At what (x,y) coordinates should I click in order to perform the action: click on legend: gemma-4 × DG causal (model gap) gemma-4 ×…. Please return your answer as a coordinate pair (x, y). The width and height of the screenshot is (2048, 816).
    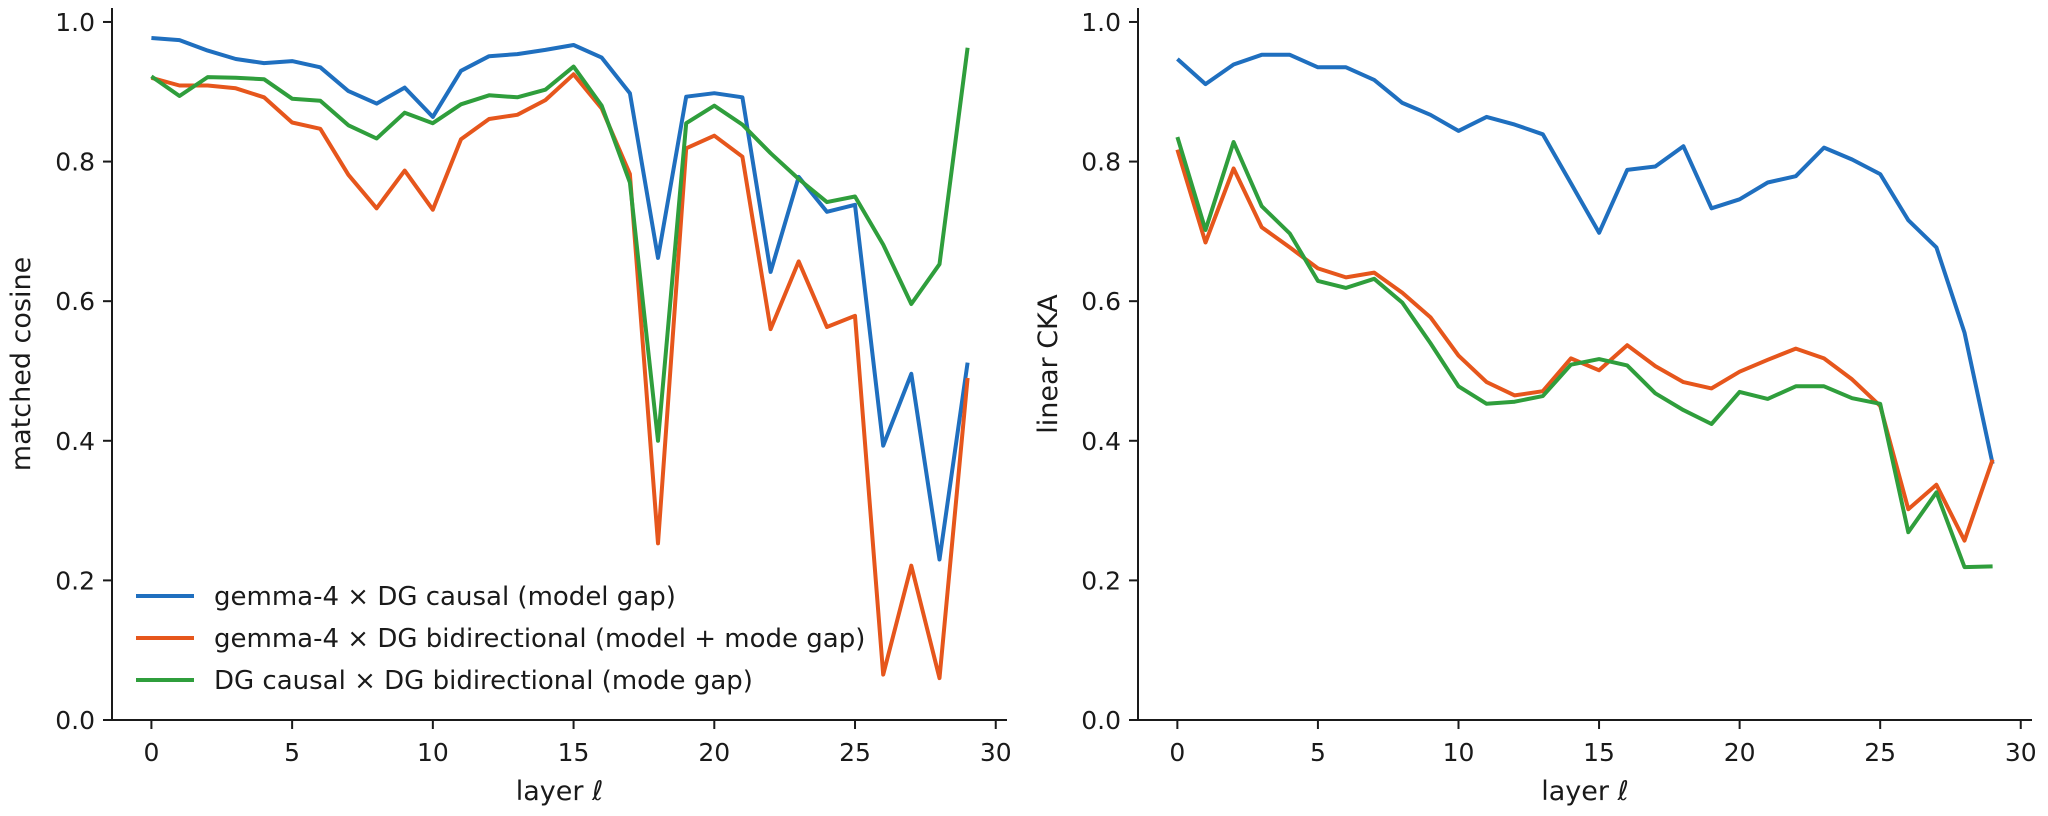
    Looking at the image, I should click on (500, 639).